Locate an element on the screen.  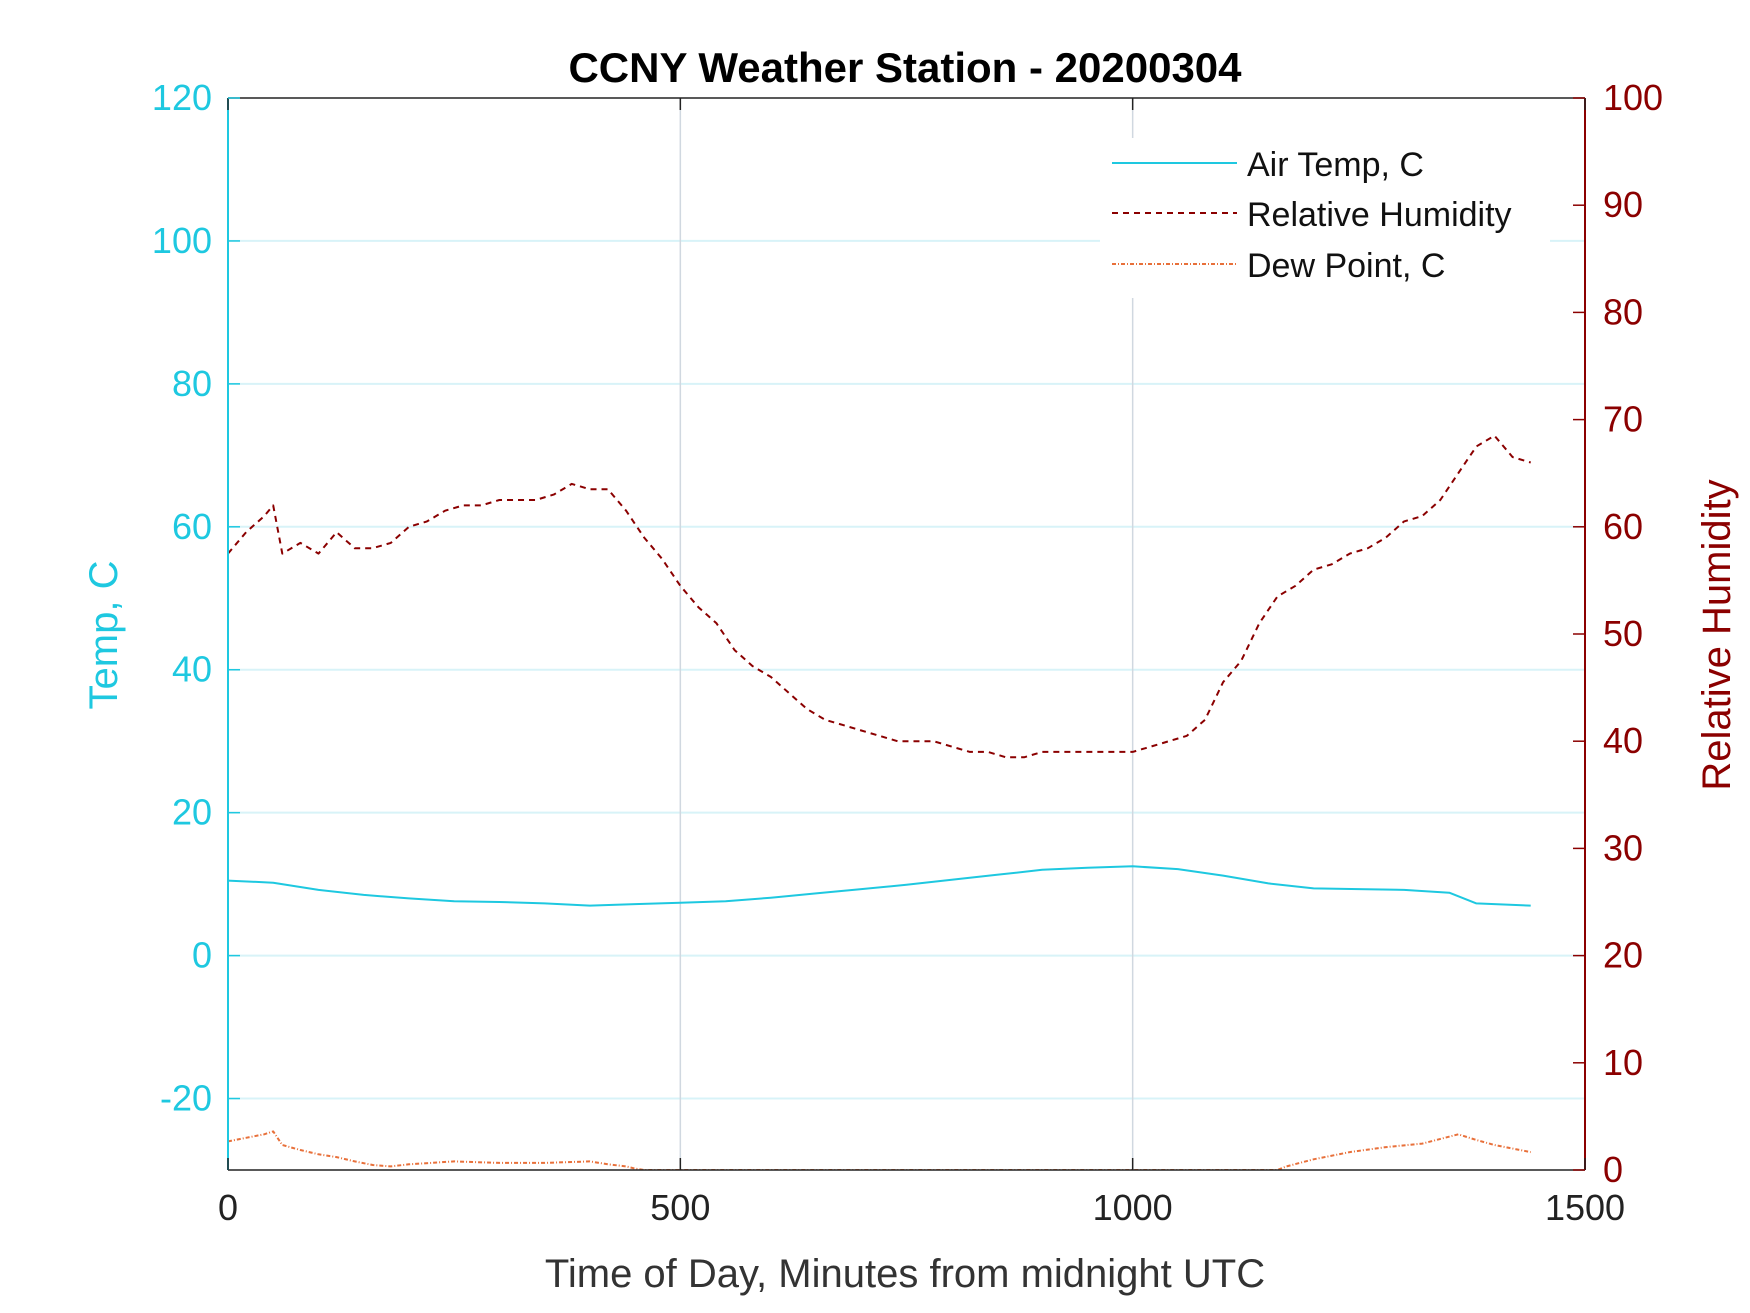
y-left-tick-label: 40 is located at coordinates (192, 669).